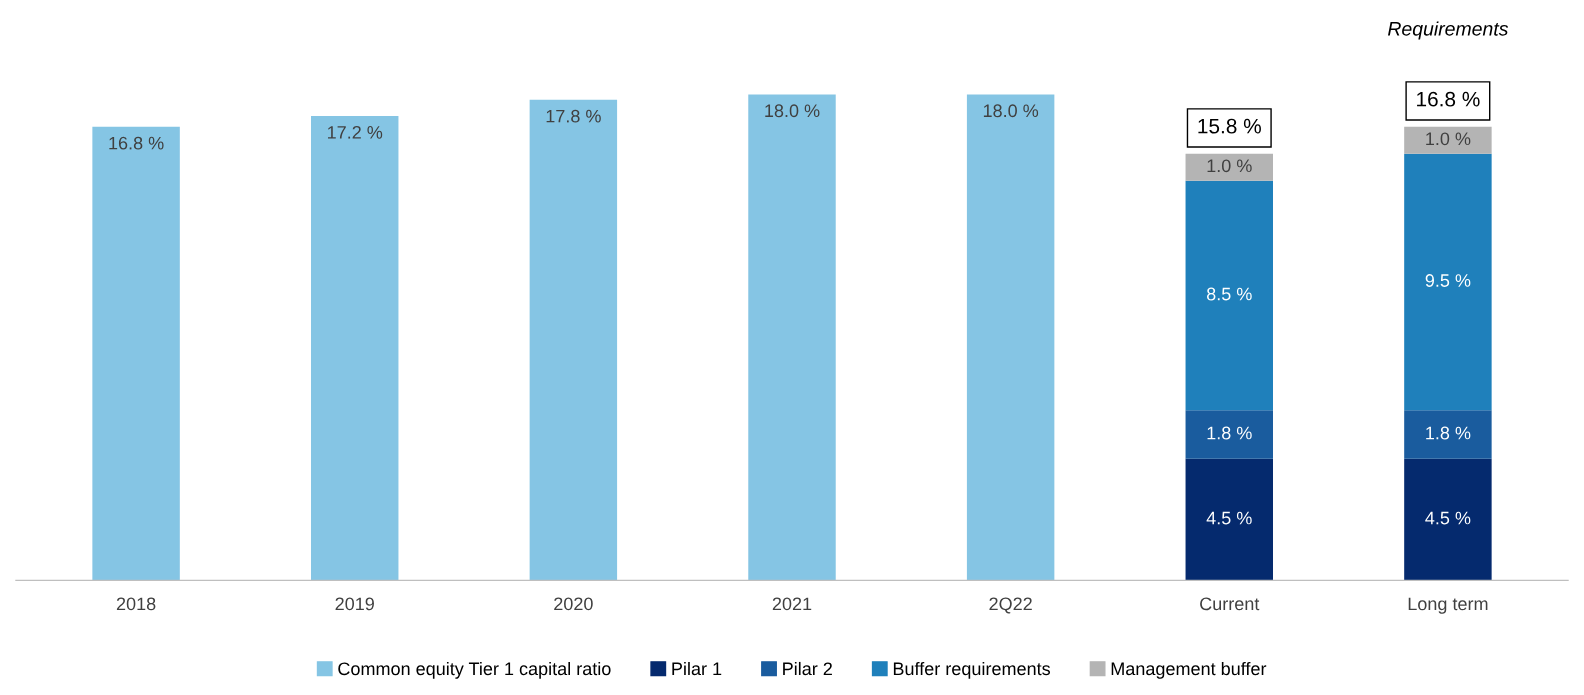  I want to click on legend-label: Management buffer, so click(1189, 670).